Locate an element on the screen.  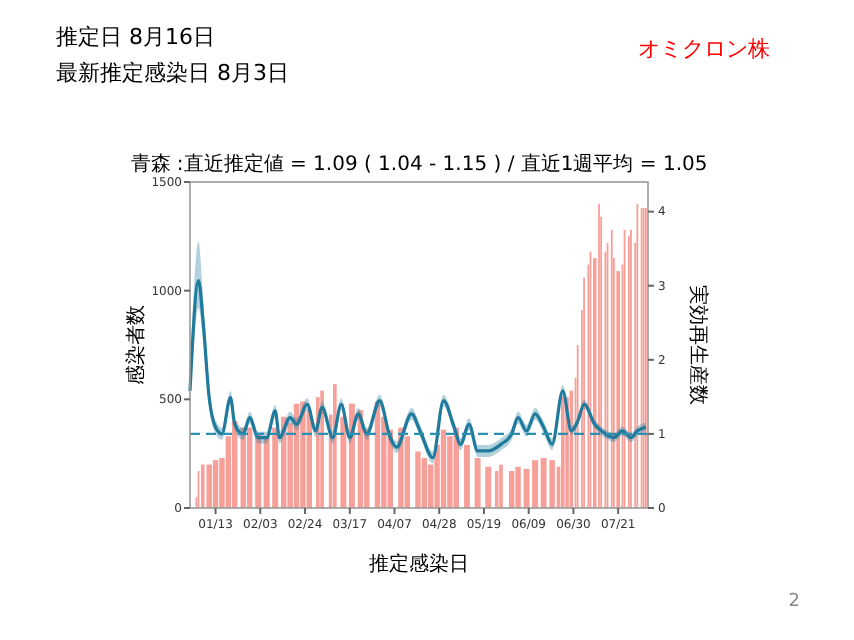
x-axis-title: 推定感染日 is located at coordinates (419, 564).